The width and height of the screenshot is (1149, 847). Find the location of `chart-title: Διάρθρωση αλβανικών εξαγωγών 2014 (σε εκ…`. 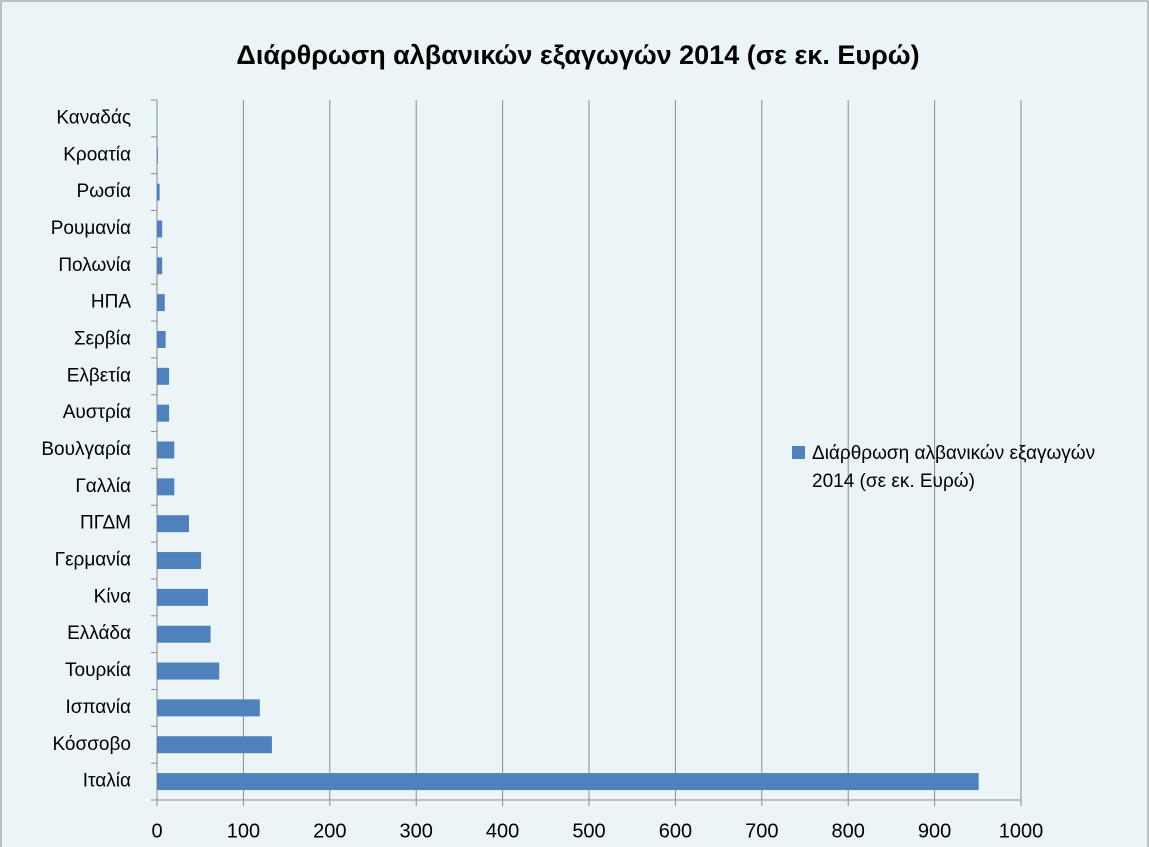

chart-title: Διάρθρωση αλβανικών εξαγωγών 2014 (σε εκ… is located at coordinates (577, 55).